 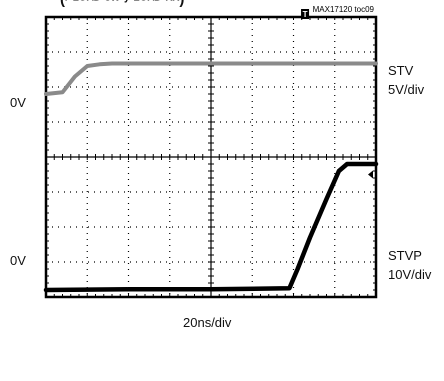 I want to click on trigger-marker-box, so click(x=305, y=14).